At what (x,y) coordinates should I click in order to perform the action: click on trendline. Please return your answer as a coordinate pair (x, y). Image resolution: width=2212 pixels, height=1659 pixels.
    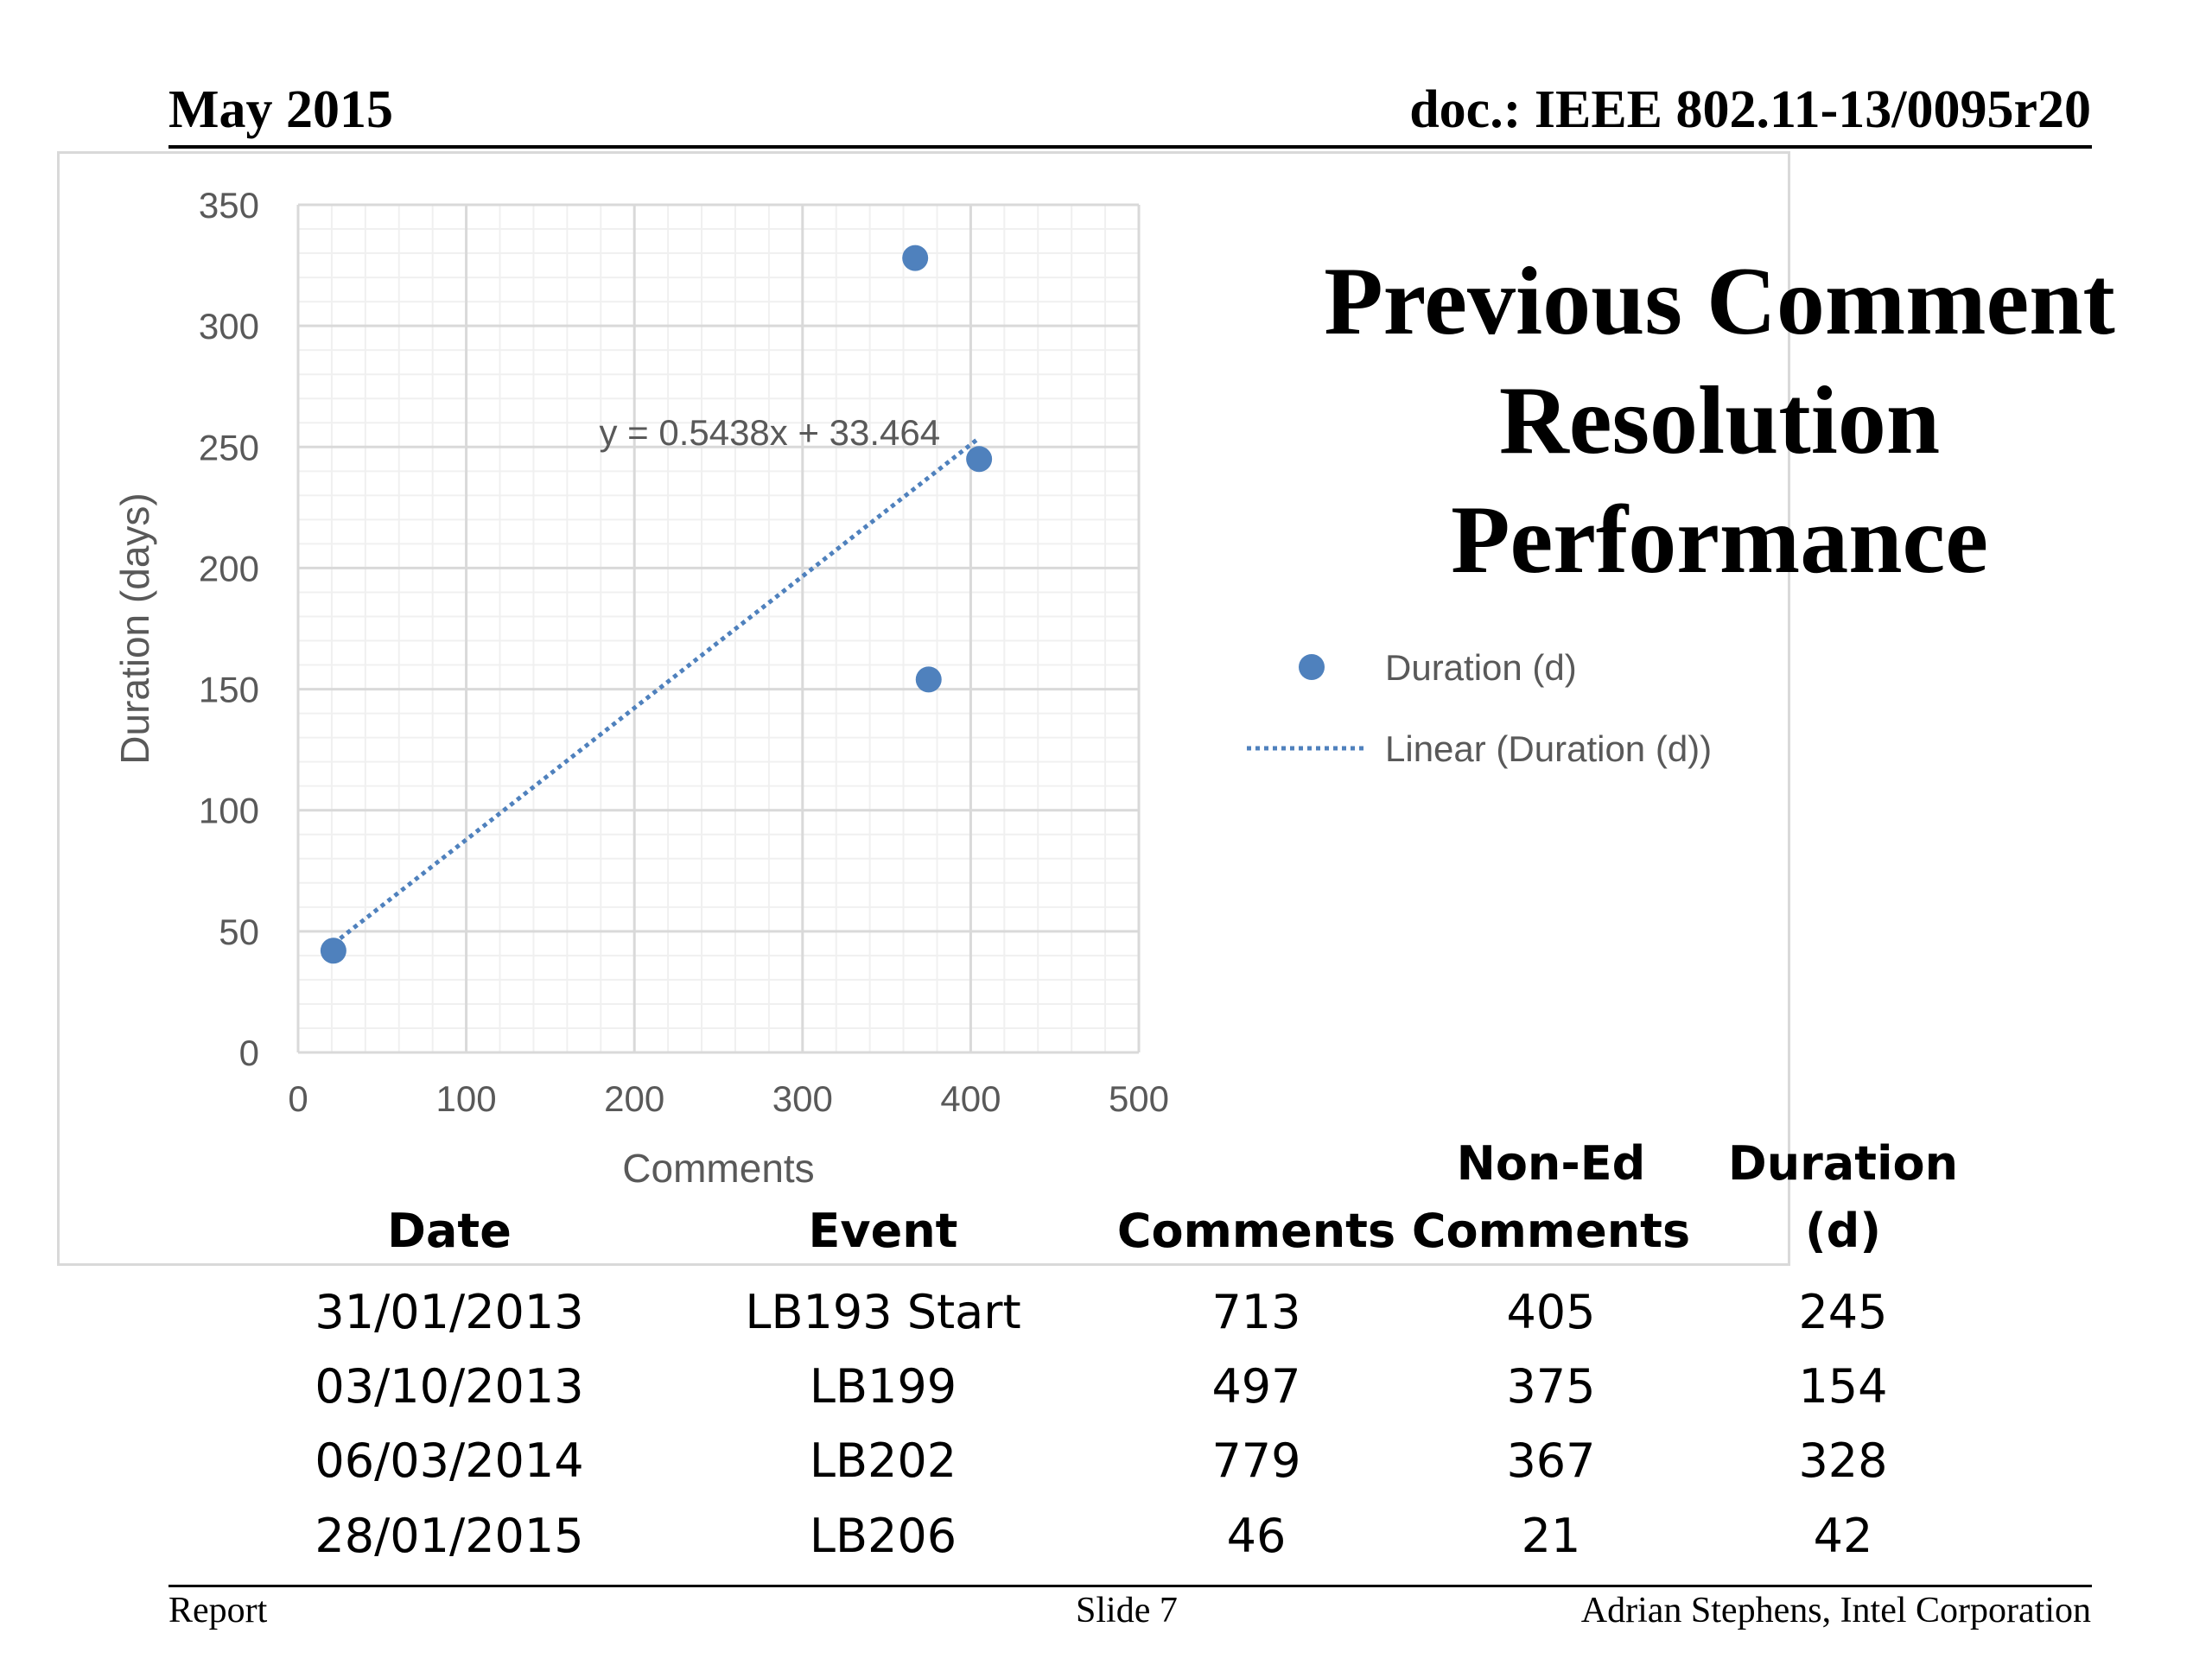
    Looking at the image, I should click on (656, 690).